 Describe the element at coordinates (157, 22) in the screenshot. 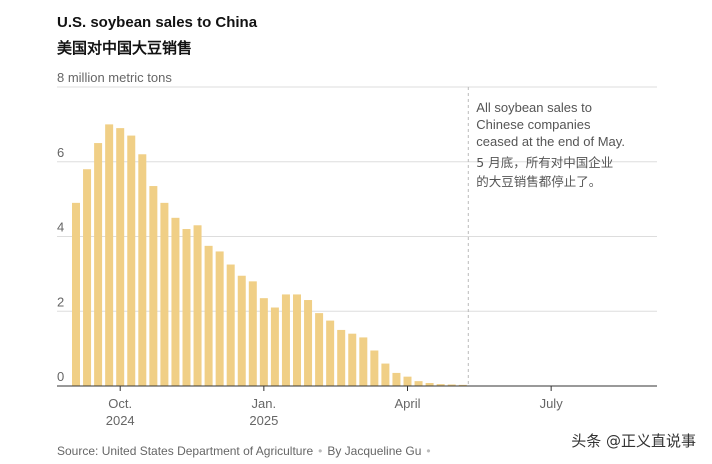

I see `chart-title: U.S. soybean sales to China` at that location.